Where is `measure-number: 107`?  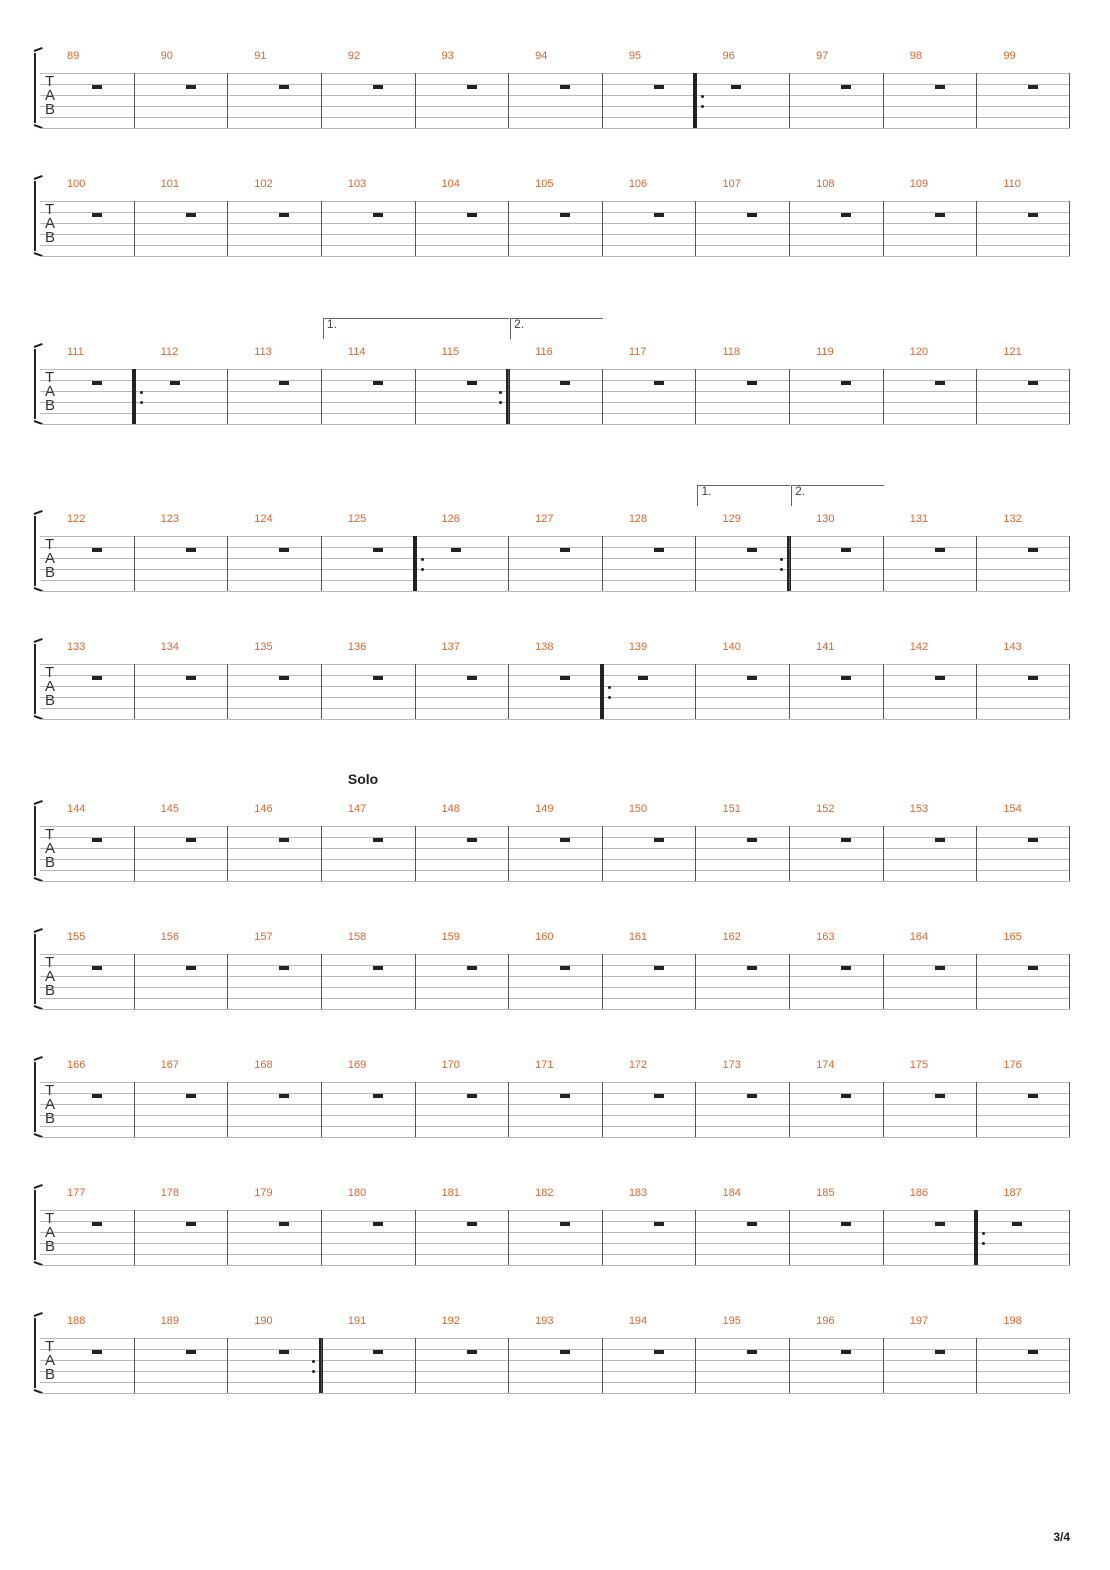
measure-number: 107 is located at coordinates (731, 184).